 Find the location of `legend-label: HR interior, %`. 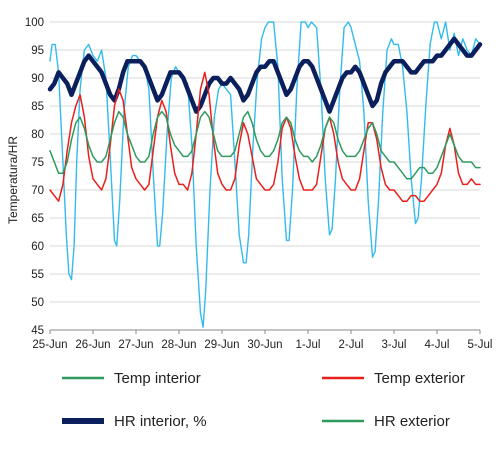

legend-label: HR interior, % is located at coordinates (160, 421).